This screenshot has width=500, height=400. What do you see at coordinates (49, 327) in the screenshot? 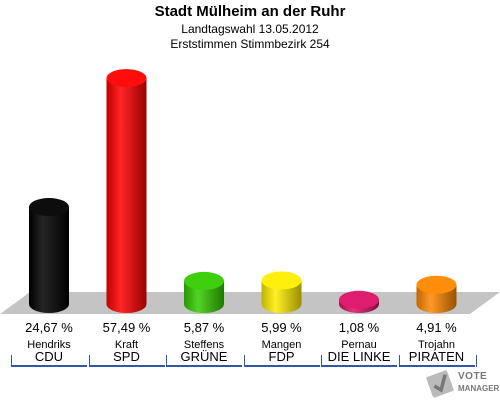
I see `value-label: 24,67 %` at bounding box center [49, 327].